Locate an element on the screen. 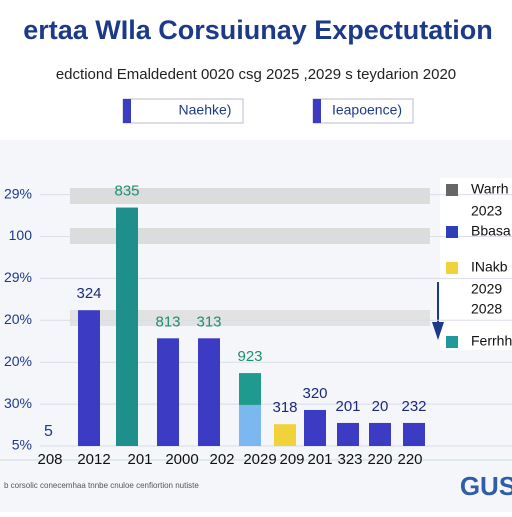 This screenshot has height=517, width=512. bar-label: 232 is located at coordinates (413, 406).